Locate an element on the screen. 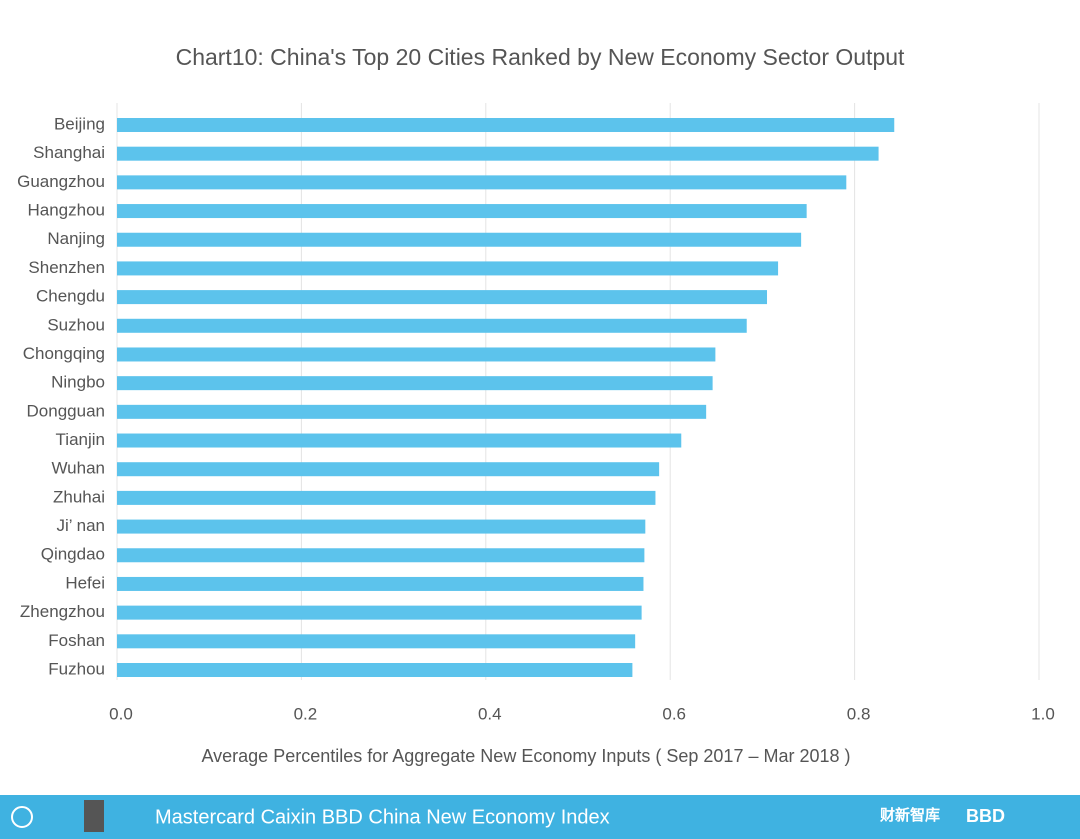 Image resolution: width=1080 pixels, height=839 pixels. footer-logo-left is located at coordinates (57, 816).